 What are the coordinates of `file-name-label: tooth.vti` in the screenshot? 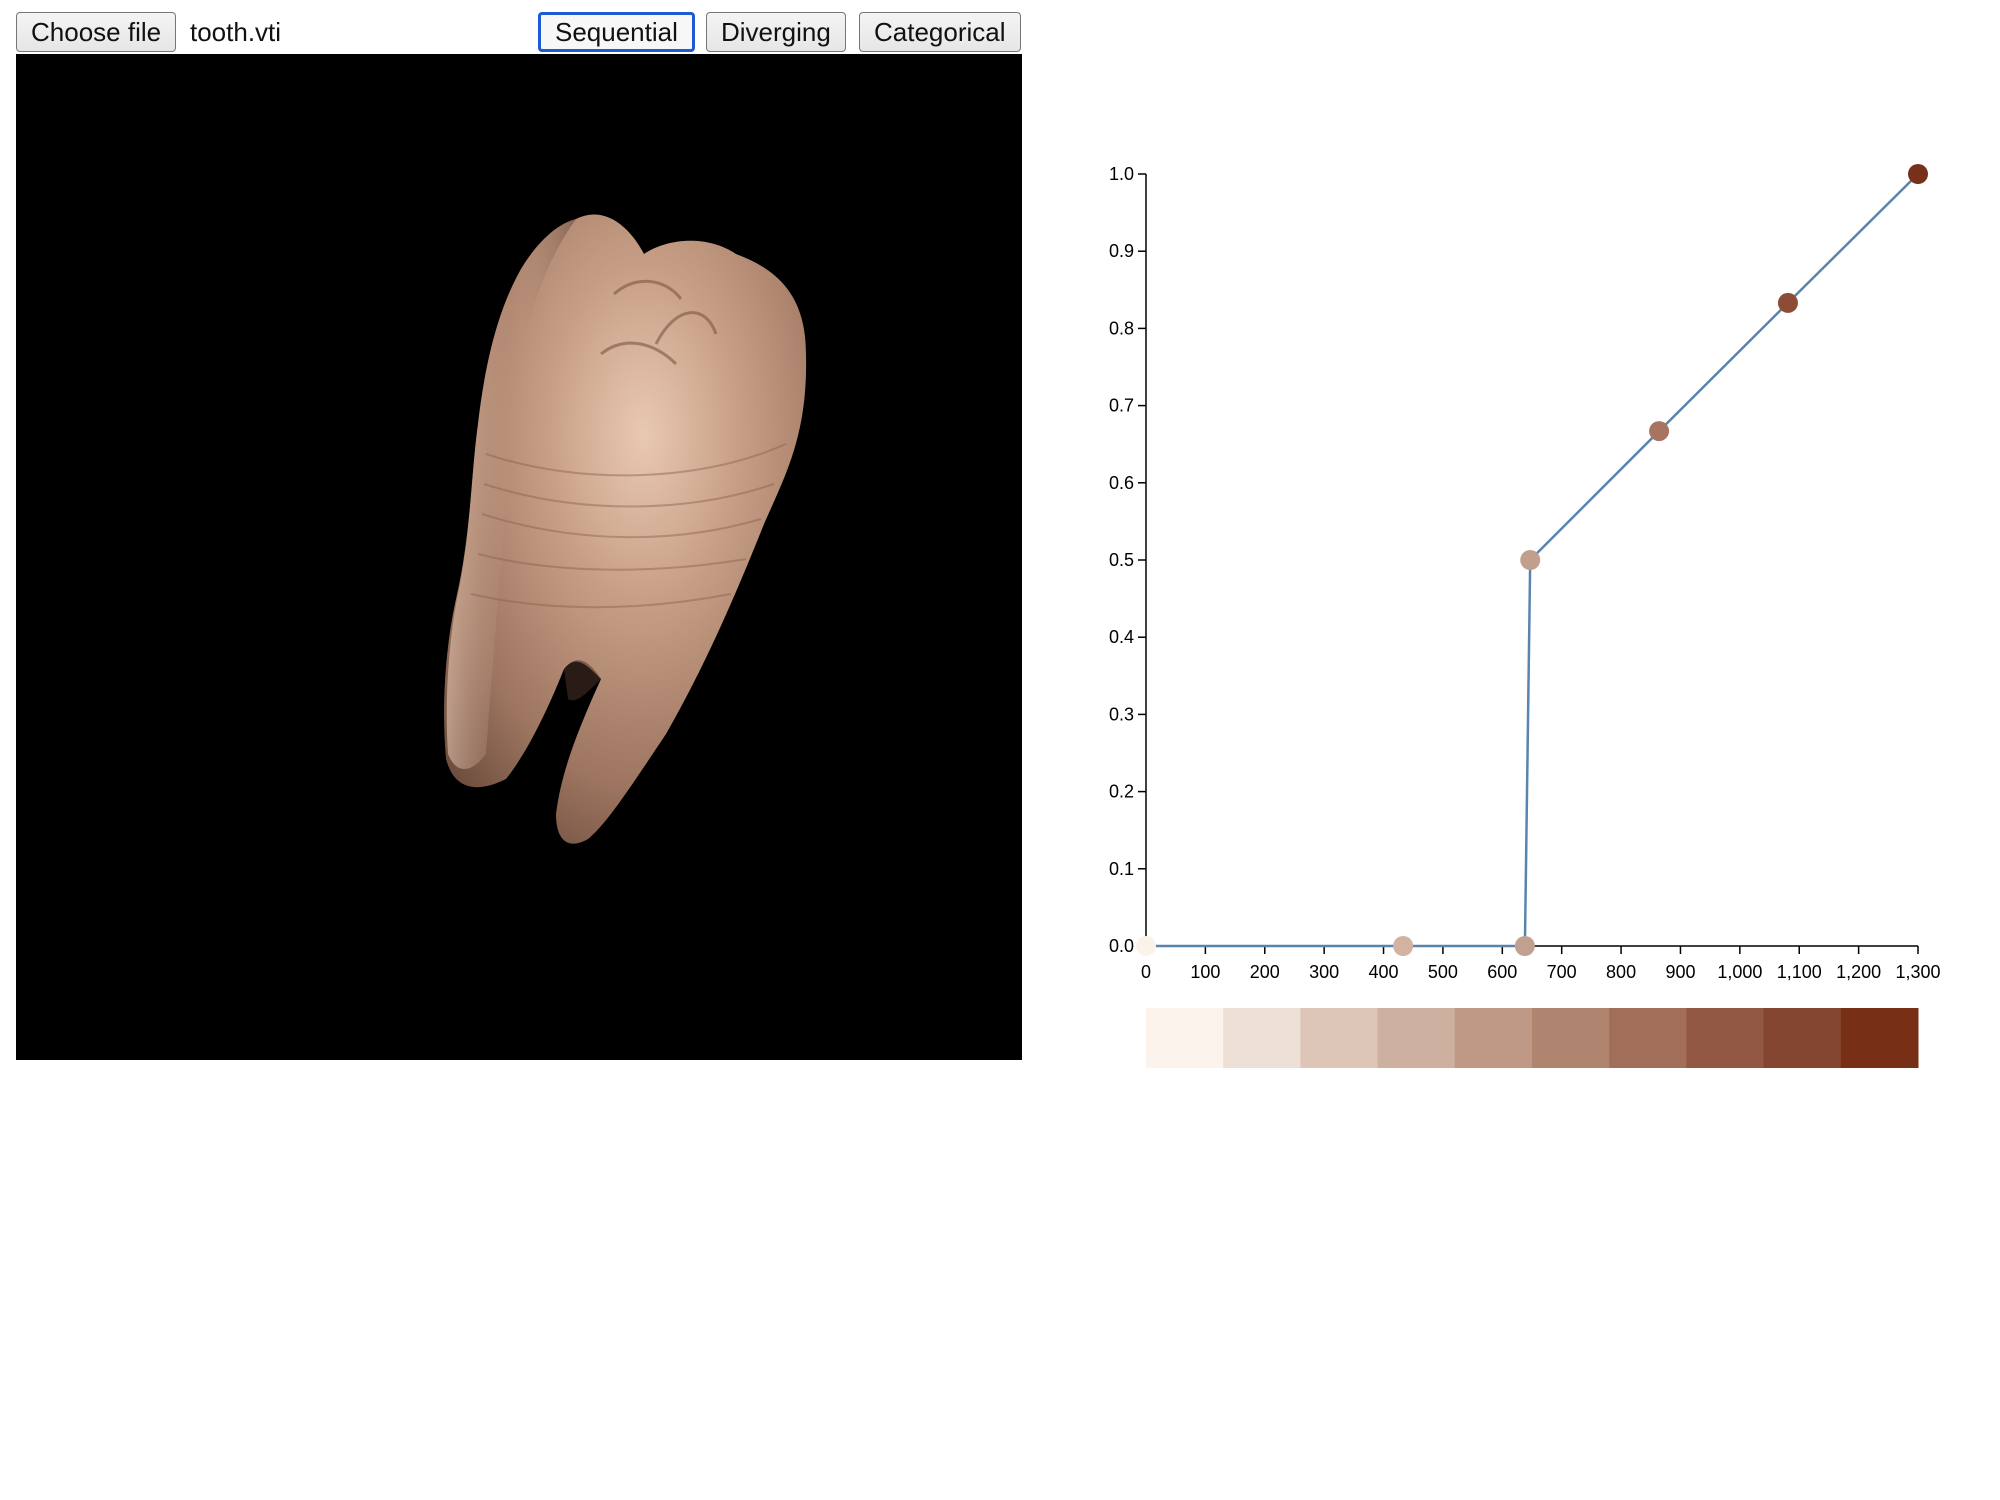 It's located at (236, 32).